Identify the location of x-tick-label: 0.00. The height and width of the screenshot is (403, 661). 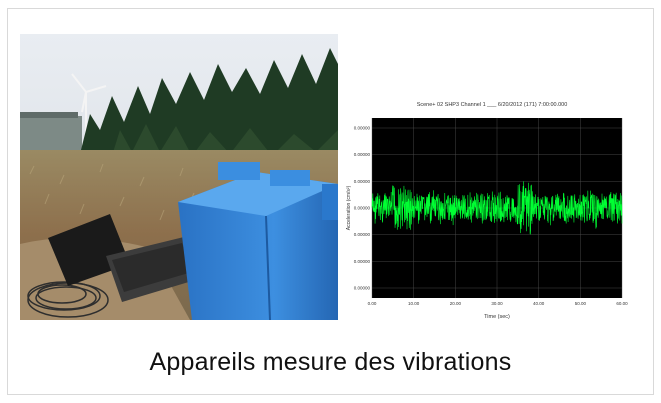
(372, 303).